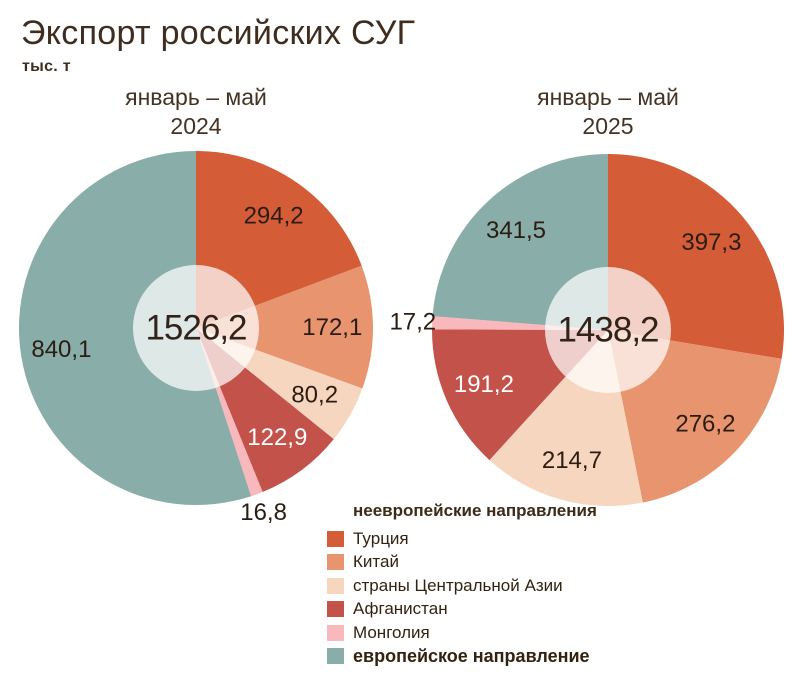  Describe the element at coordinates (332, 327) in the screenshot. I see `slice-label-china-2024: 172,1` at that location.